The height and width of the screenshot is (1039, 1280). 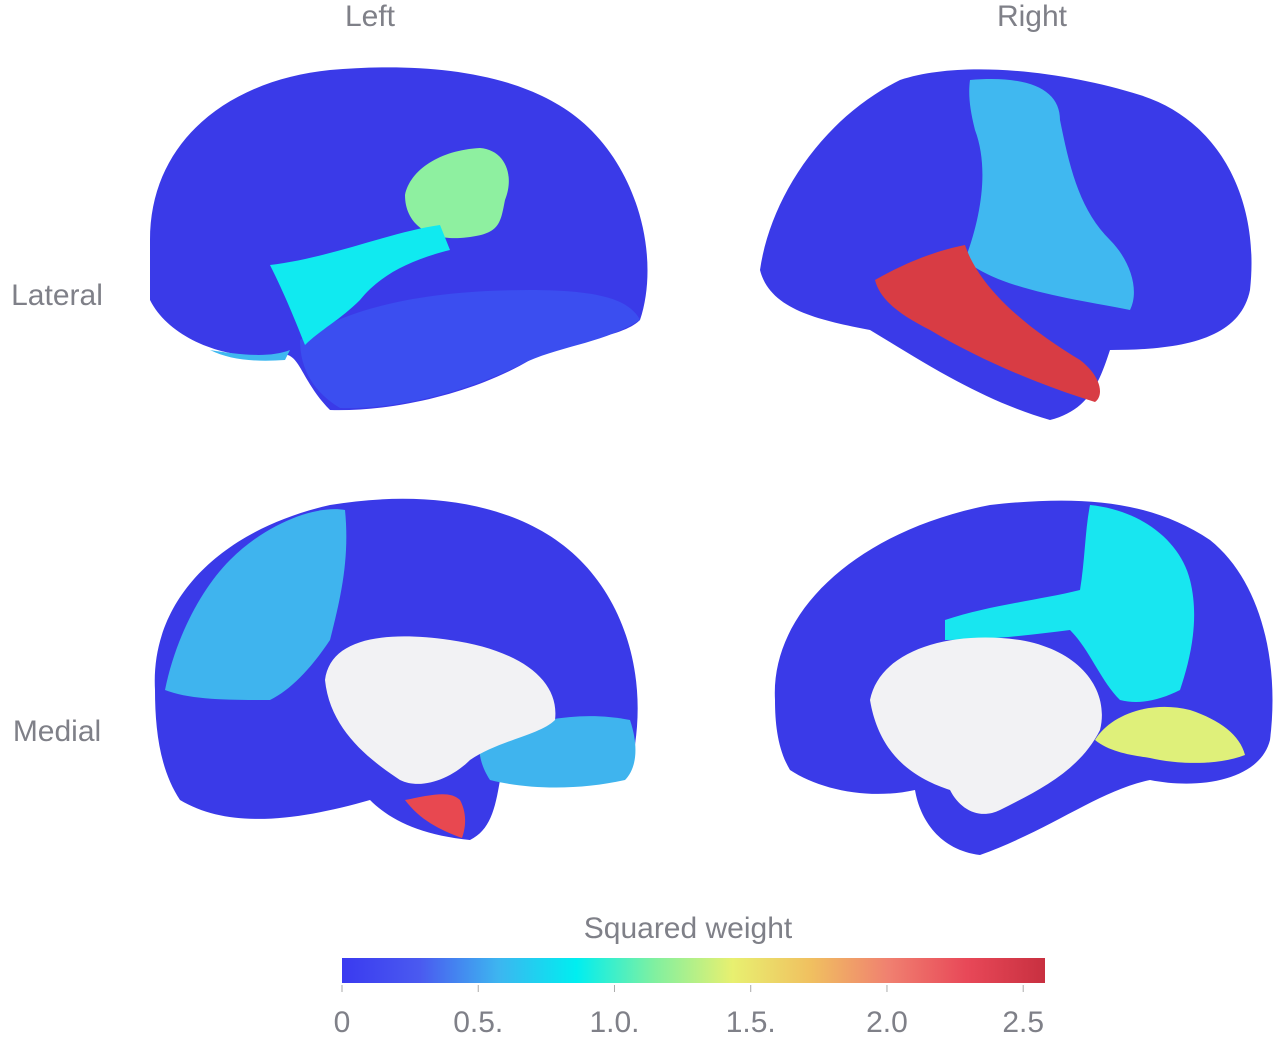 I want to click on brain-right-lateral, so click(x=1006, y=245).